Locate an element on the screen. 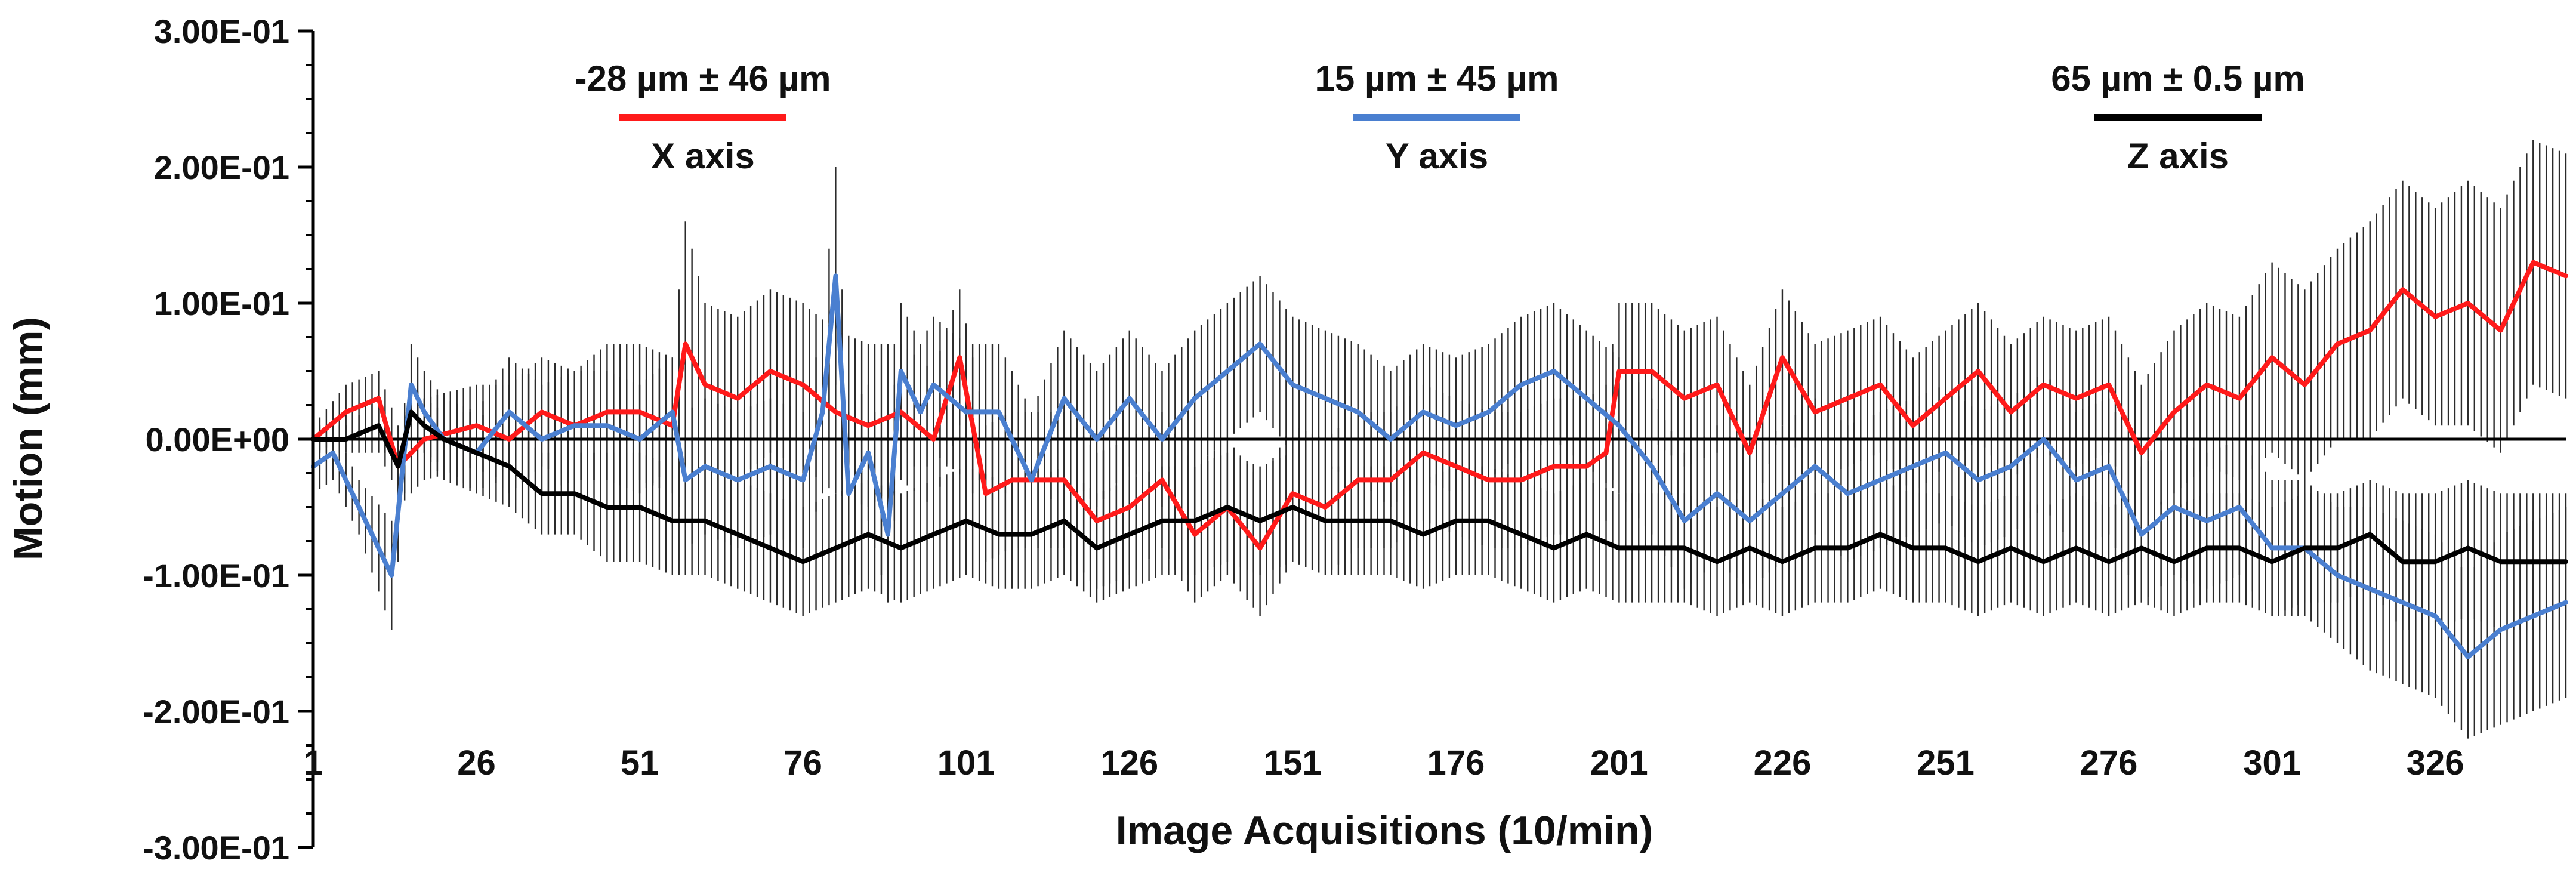  y-tick-label: 3.00E-01 is located at coordinates (222, 31).